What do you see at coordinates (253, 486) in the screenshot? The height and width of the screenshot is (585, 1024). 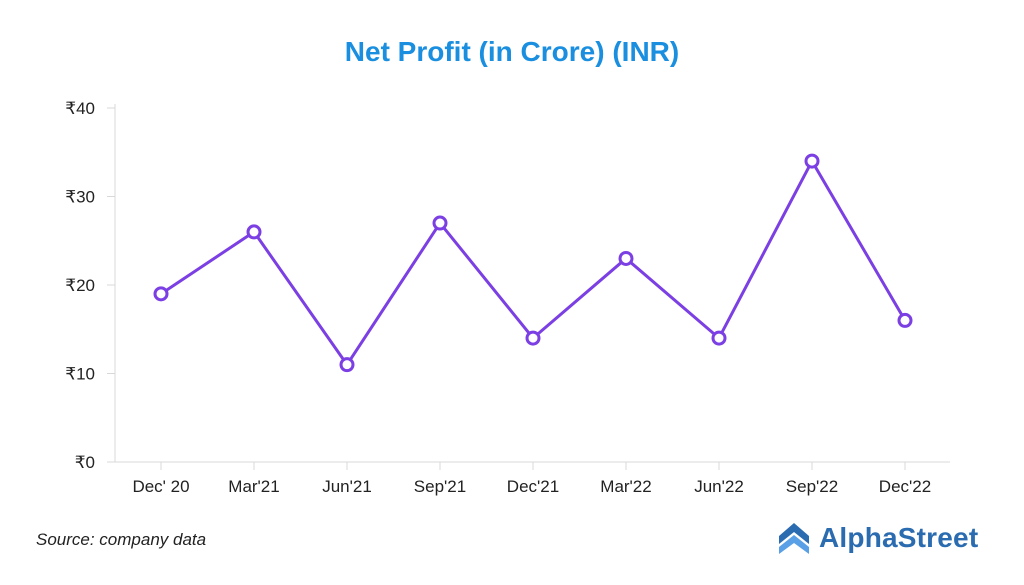 I see `x-tick-label: Mar'21` at bounding box center [253, 486].